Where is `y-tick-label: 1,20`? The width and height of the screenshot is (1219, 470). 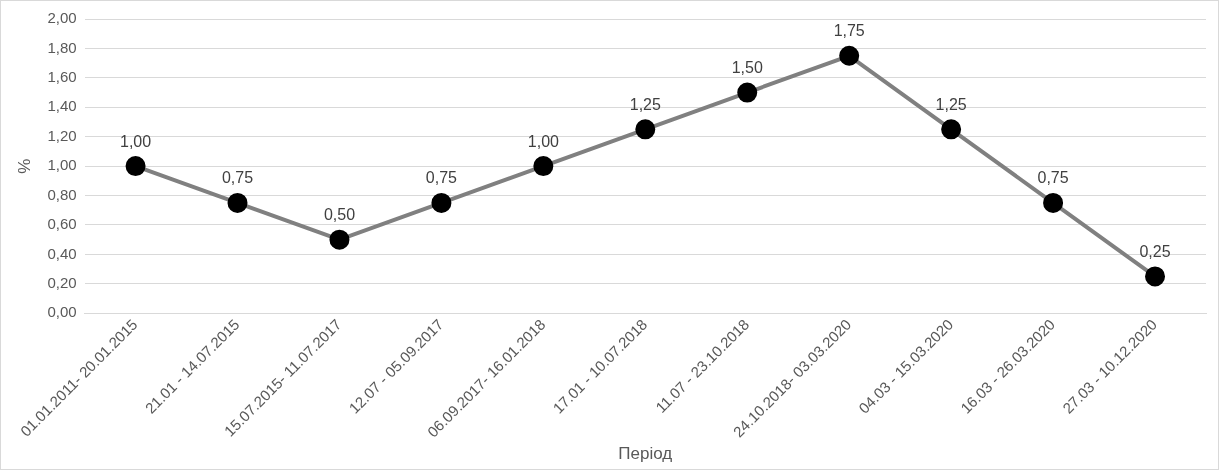 y-tick-label: 1,20 is located at coordinates (62, 135).